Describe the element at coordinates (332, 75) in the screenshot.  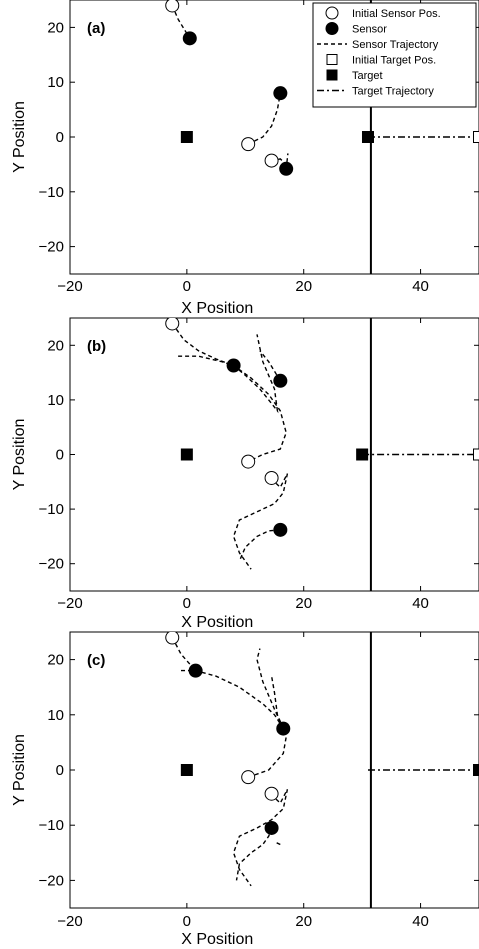
I see `legend-target-icon` at that location.